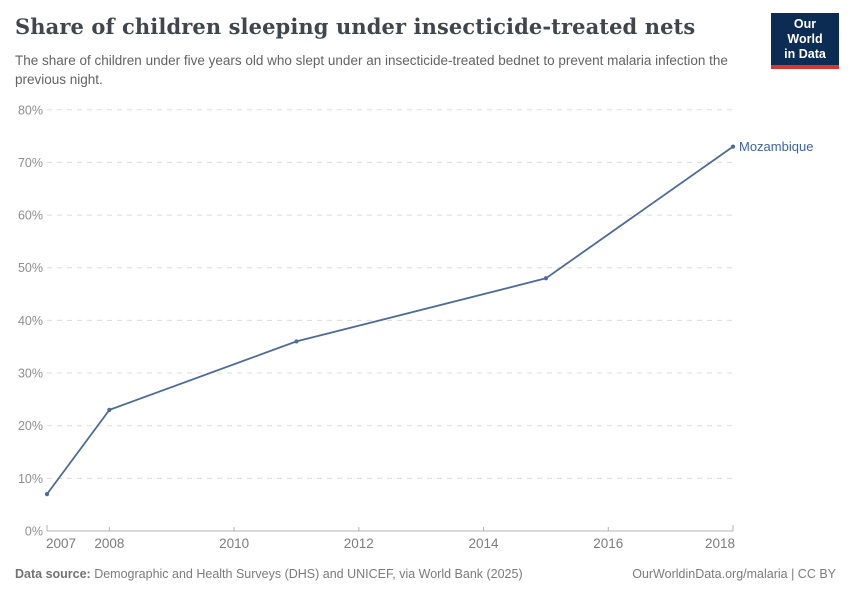  What do you see at coordinates (720, 543) in the screenshot?
I see `x-tick-label-2018: 2018` at bounding box center [720, 543].